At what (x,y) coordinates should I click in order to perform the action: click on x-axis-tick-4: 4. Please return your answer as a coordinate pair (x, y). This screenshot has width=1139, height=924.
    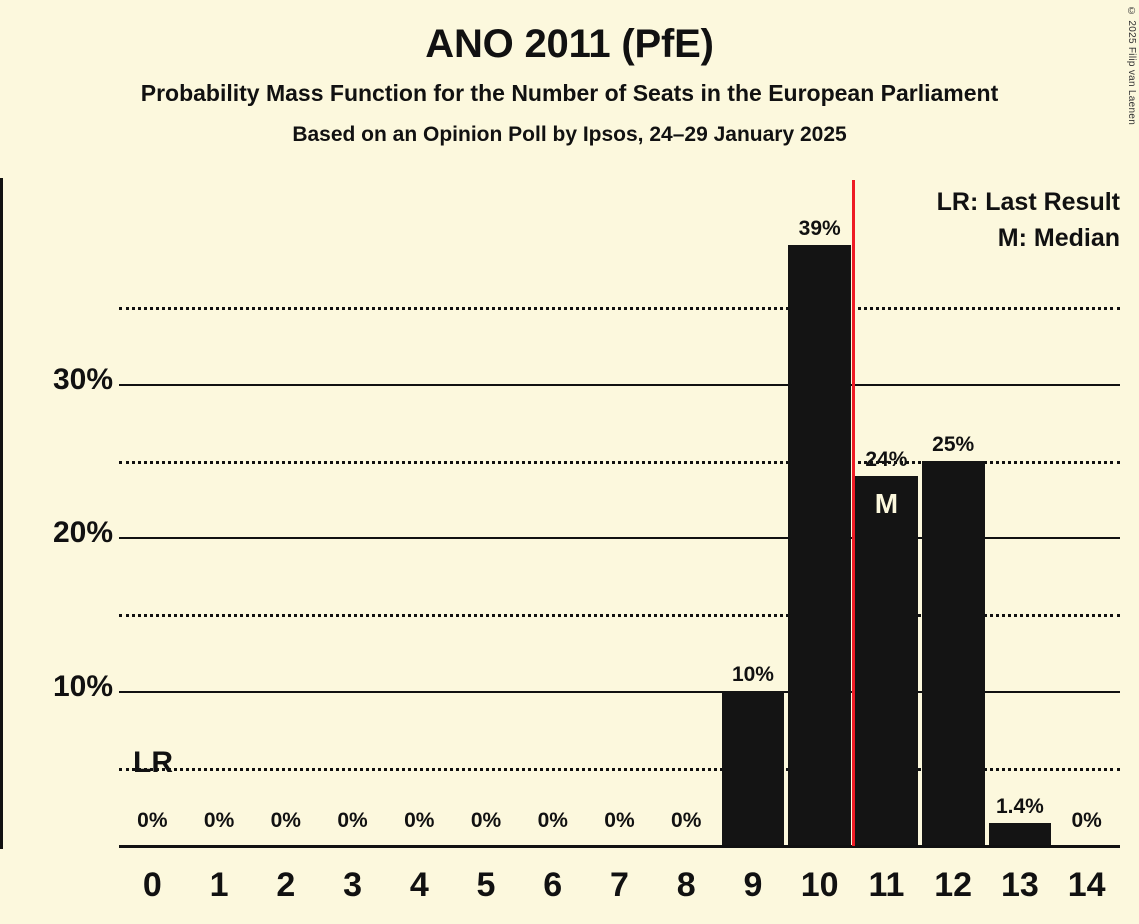
    Looking at the image, I should click on (419, 885).